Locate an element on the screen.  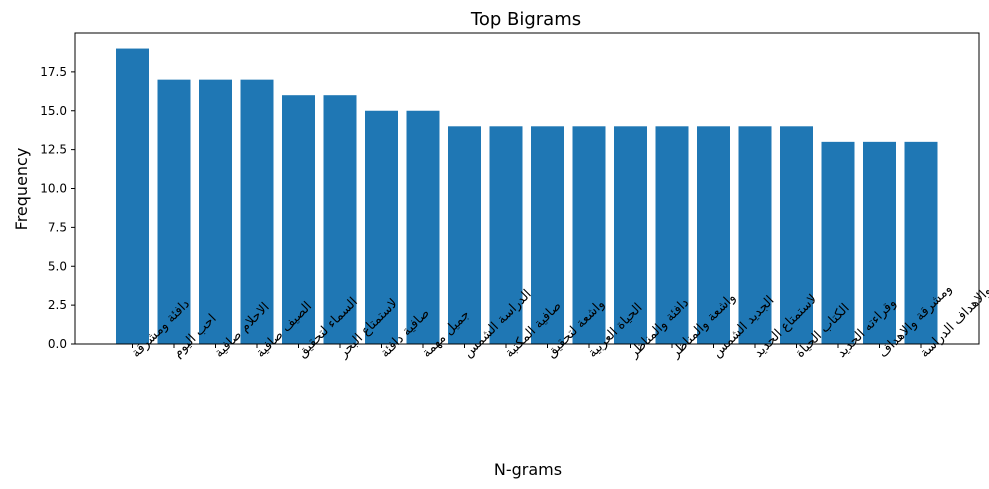
y-tick-label: 10.0 is located at coordinates (53, 189).